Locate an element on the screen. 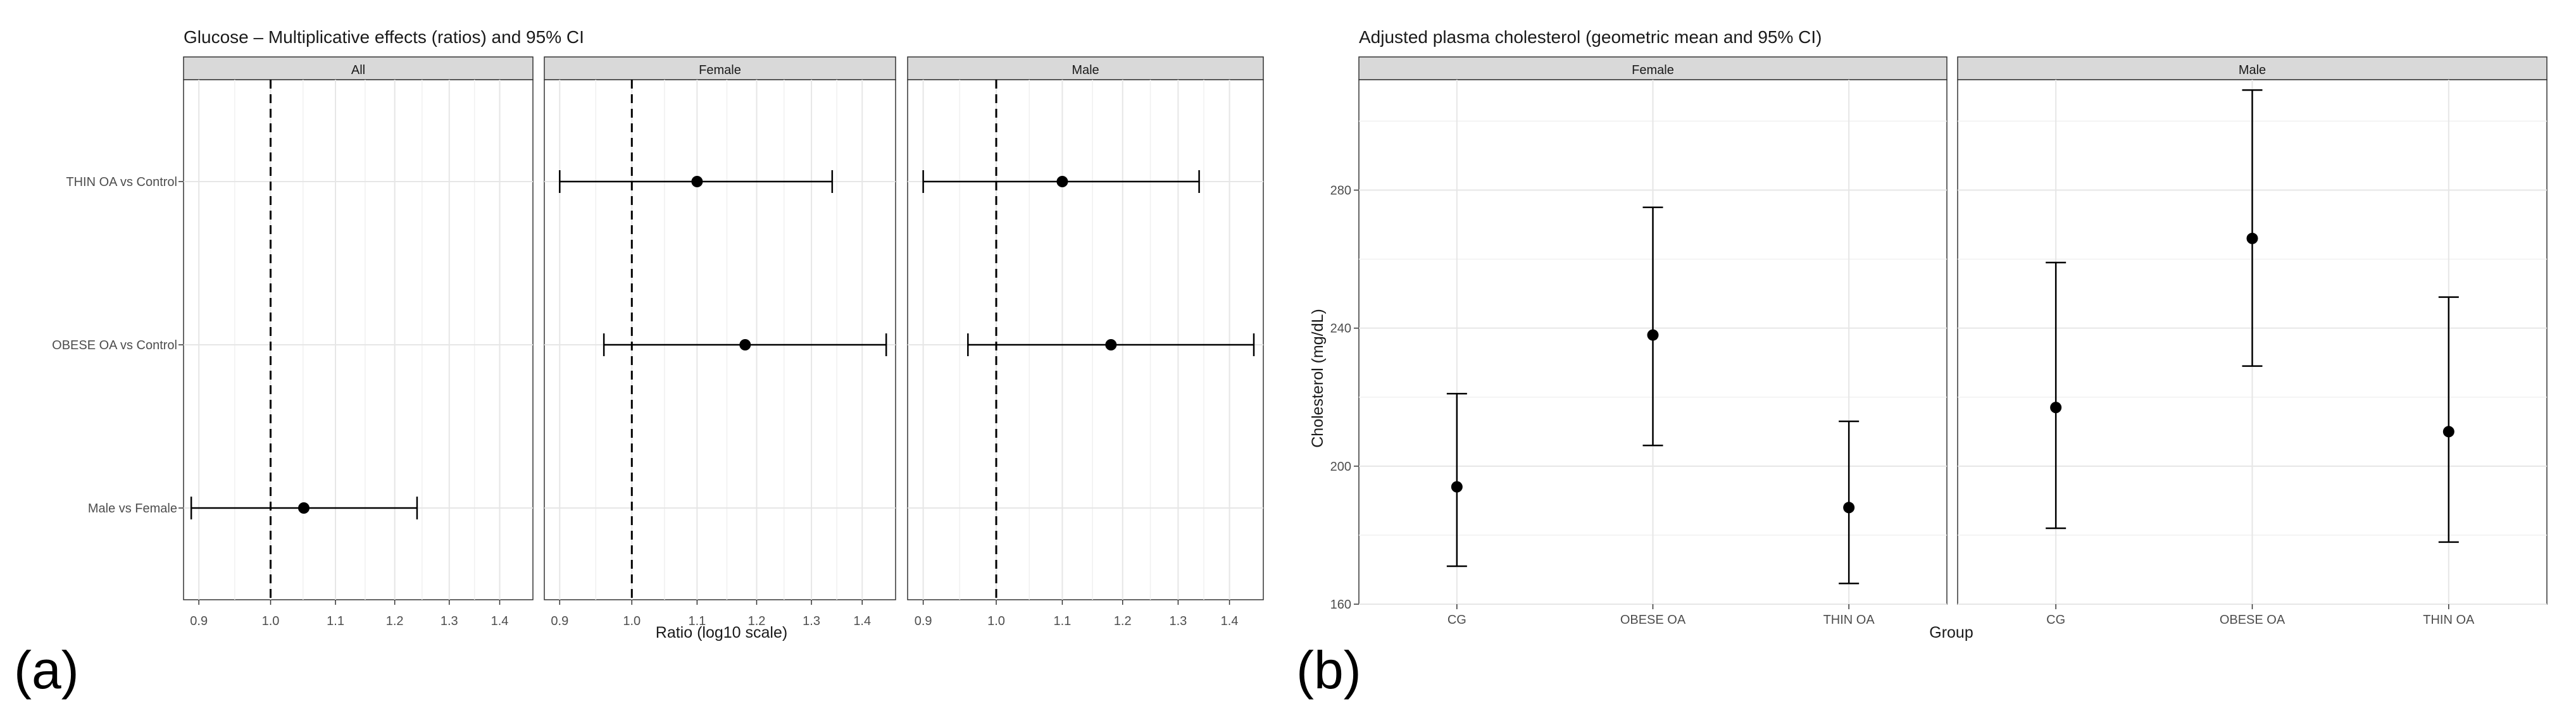  y-tick-label: 200 is located at coordinates (1340, 467).